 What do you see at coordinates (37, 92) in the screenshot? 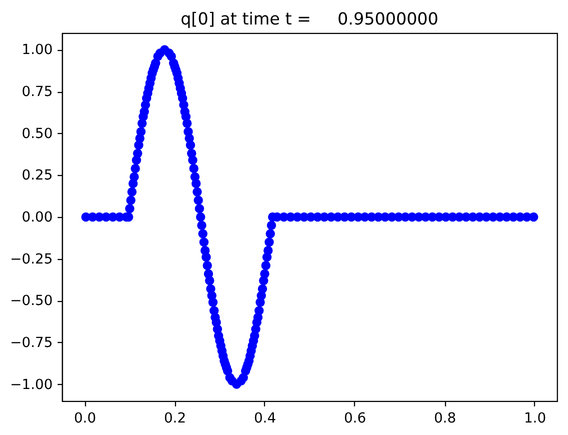
I see `y-tick-label: 0.75` at bounding box center [37, 92].